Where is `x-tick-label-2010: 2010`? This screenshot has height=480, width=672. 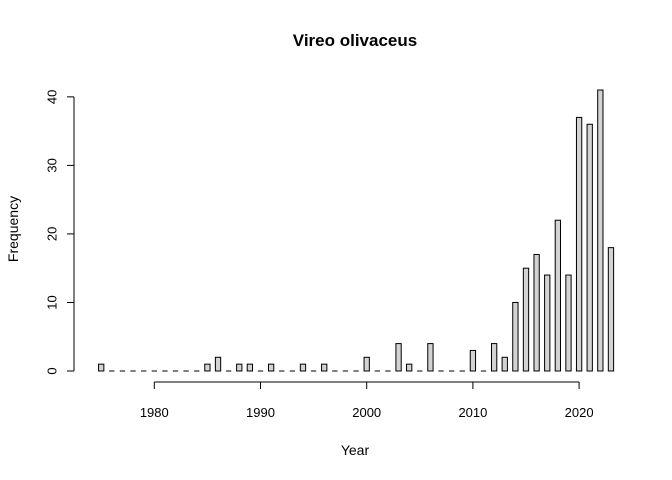 x-tick-label-2010: 2010 is located at coordinates (472, 412).